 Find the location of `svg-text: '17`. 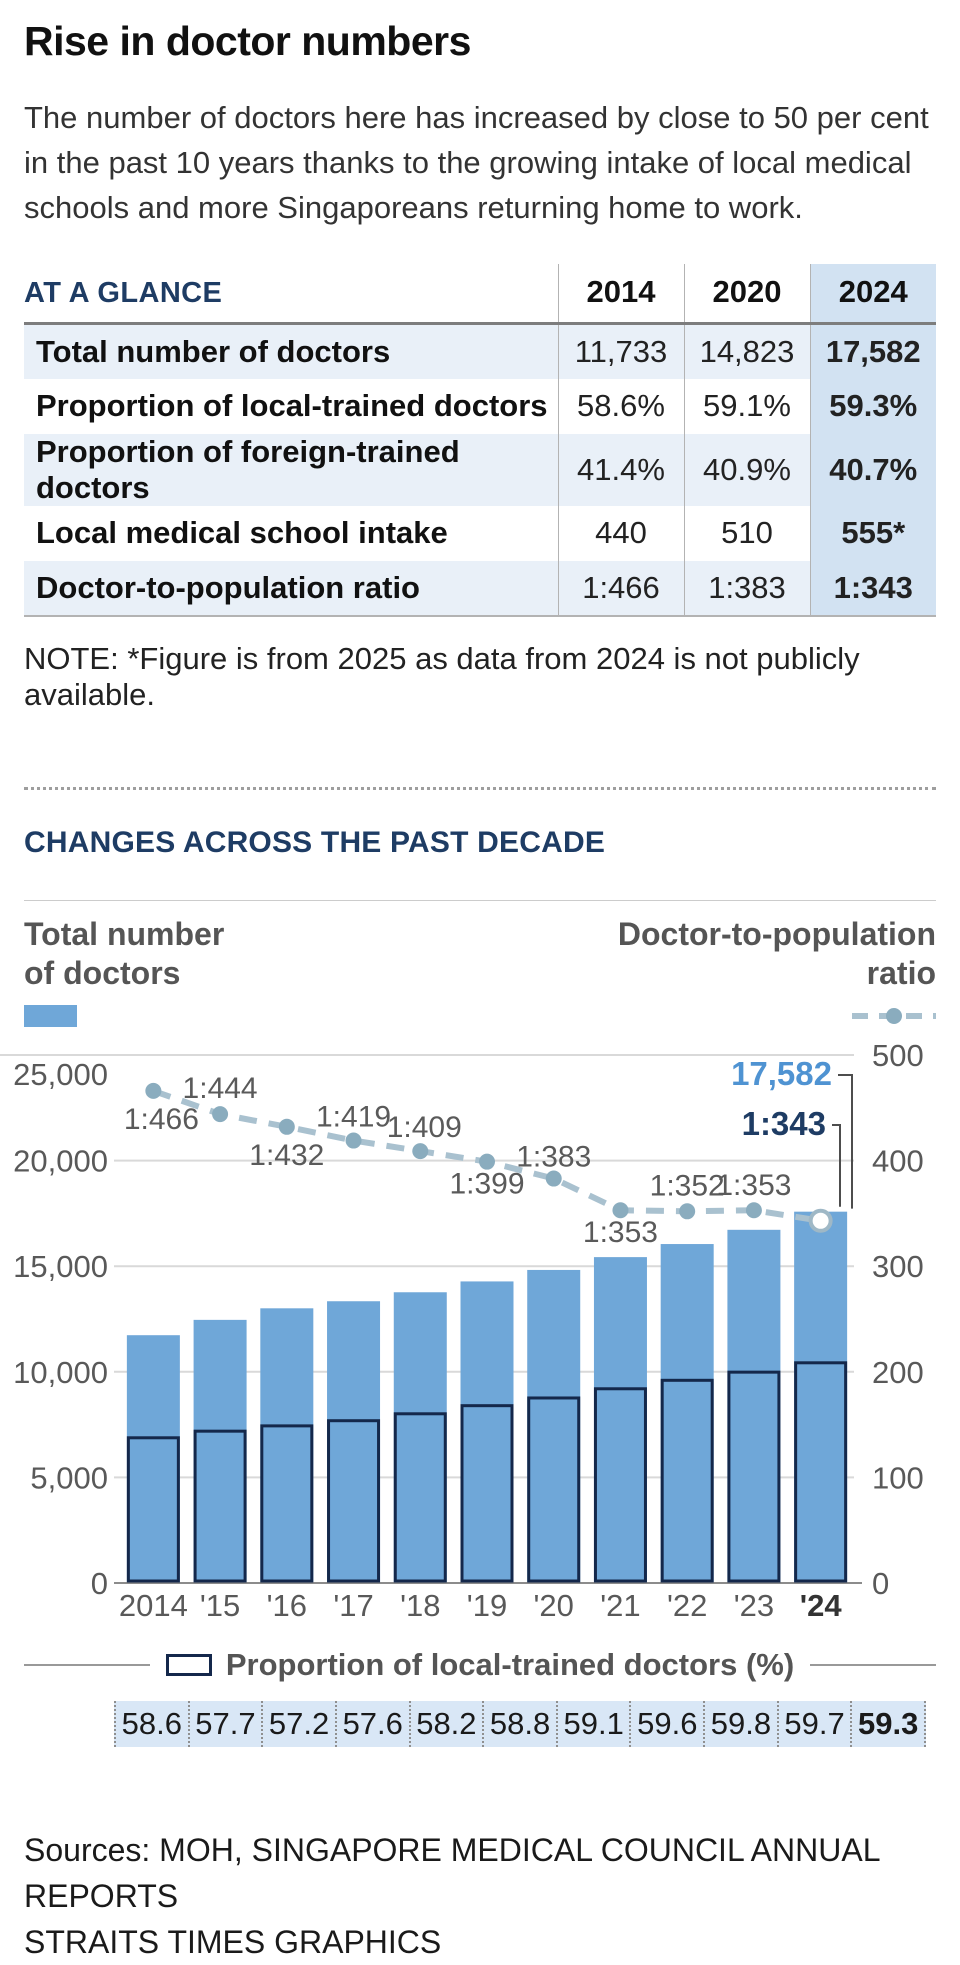

svg-text: '17 is located at coordinates (353, 1605).